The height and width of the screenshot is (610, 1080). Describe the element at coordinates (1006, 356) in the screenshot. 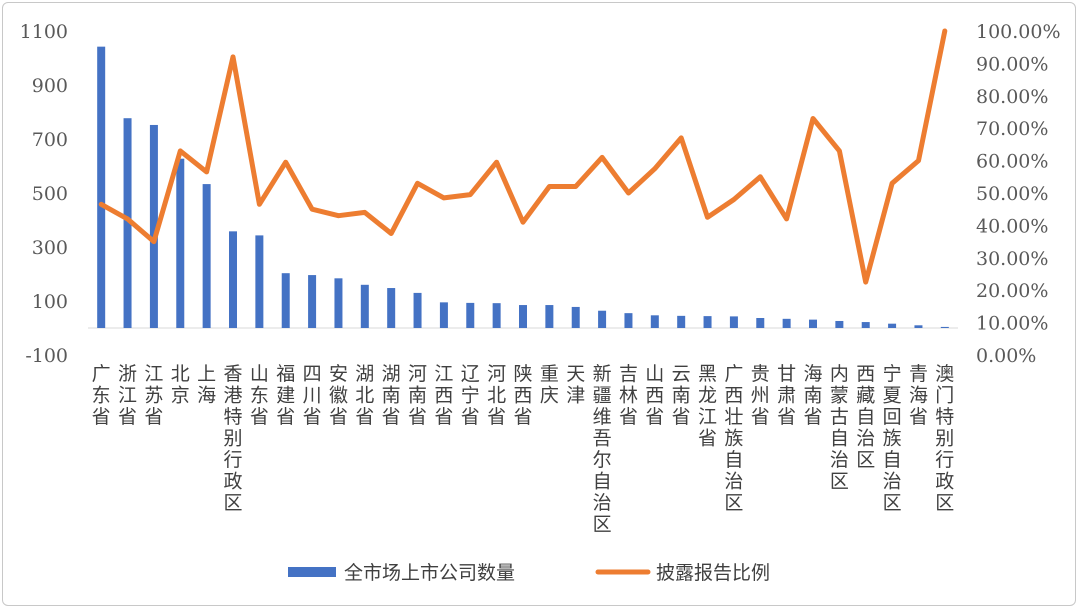

I see `y-right-tick-label: 0.00%` at that location.